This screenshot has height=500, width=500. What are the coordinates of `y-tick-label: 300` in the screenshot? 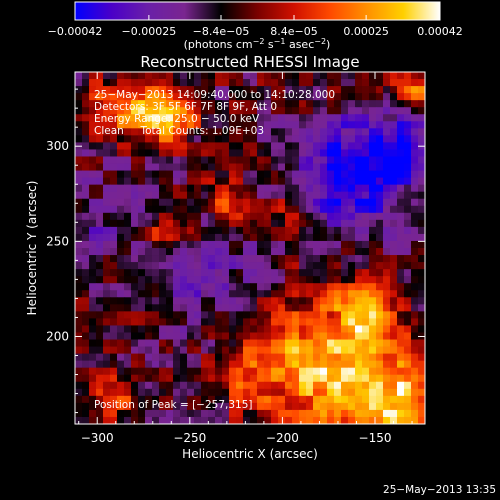 It's located at (57, 146).